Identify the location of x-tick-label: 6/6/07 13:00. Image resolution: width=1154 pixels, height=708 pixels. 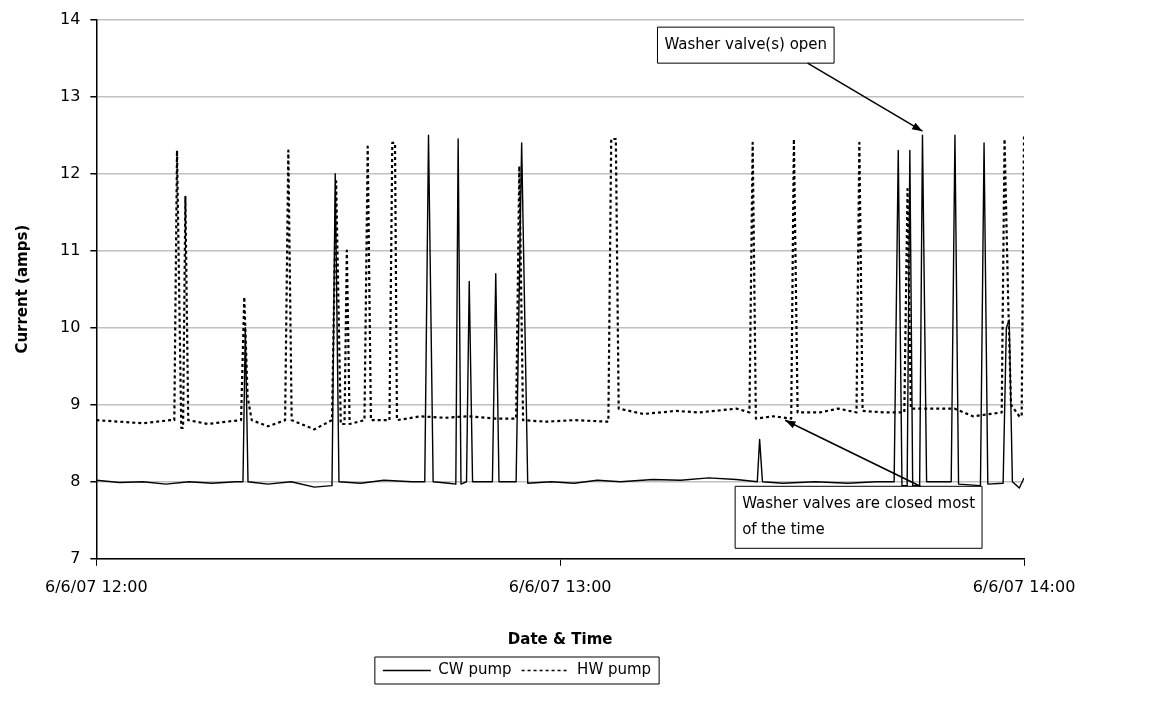
(560, 586).